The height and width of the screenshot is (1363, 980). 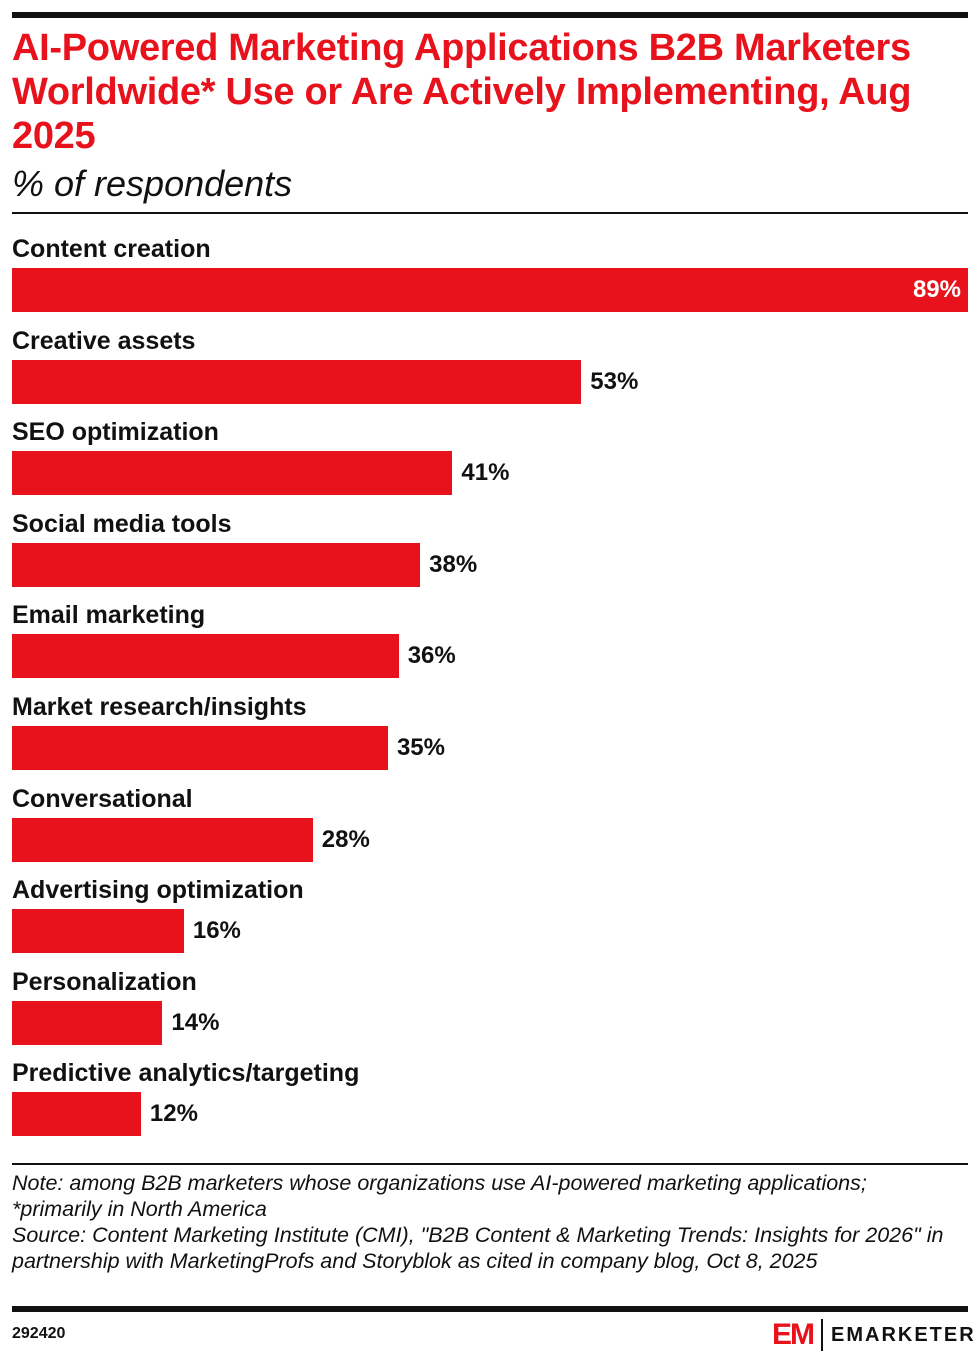 What do you see at coordinates (216, 931) in the screenshot?
I see `data-label: 16%` at bounding box center [216, 931].